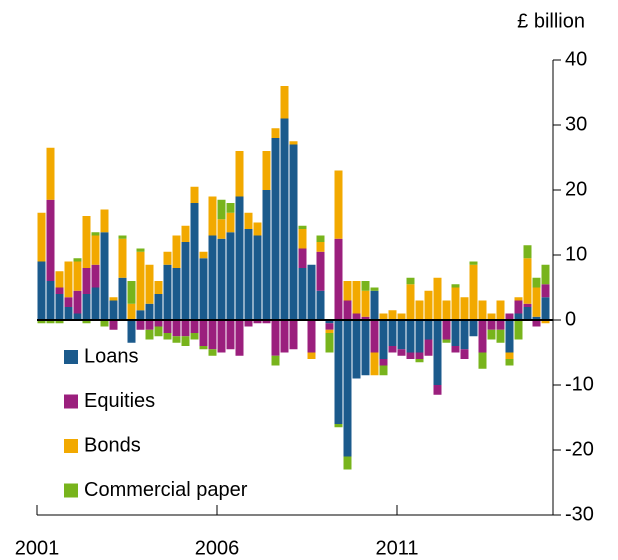  What do you see at coordinates (576, 189) in the screenshot?
I see `y-tick-label: 20` at bounding box center [576, 189].